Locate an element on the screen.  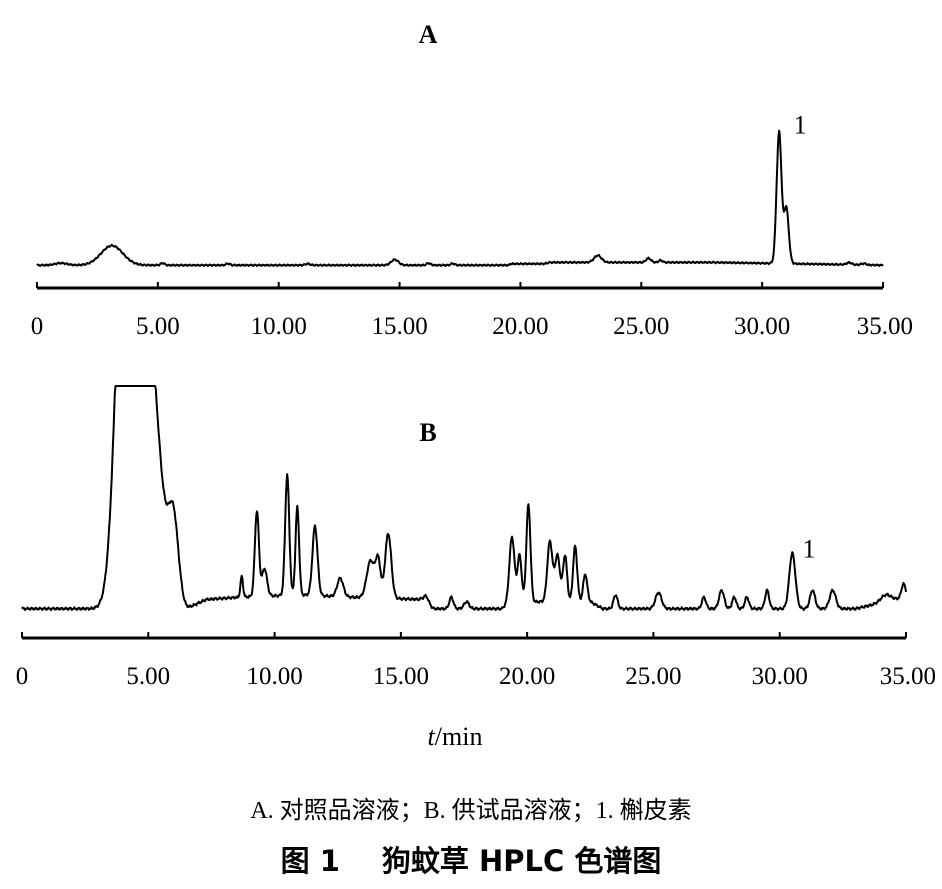
peak-1-label-a: 1 is located at coordinates (800, 125).